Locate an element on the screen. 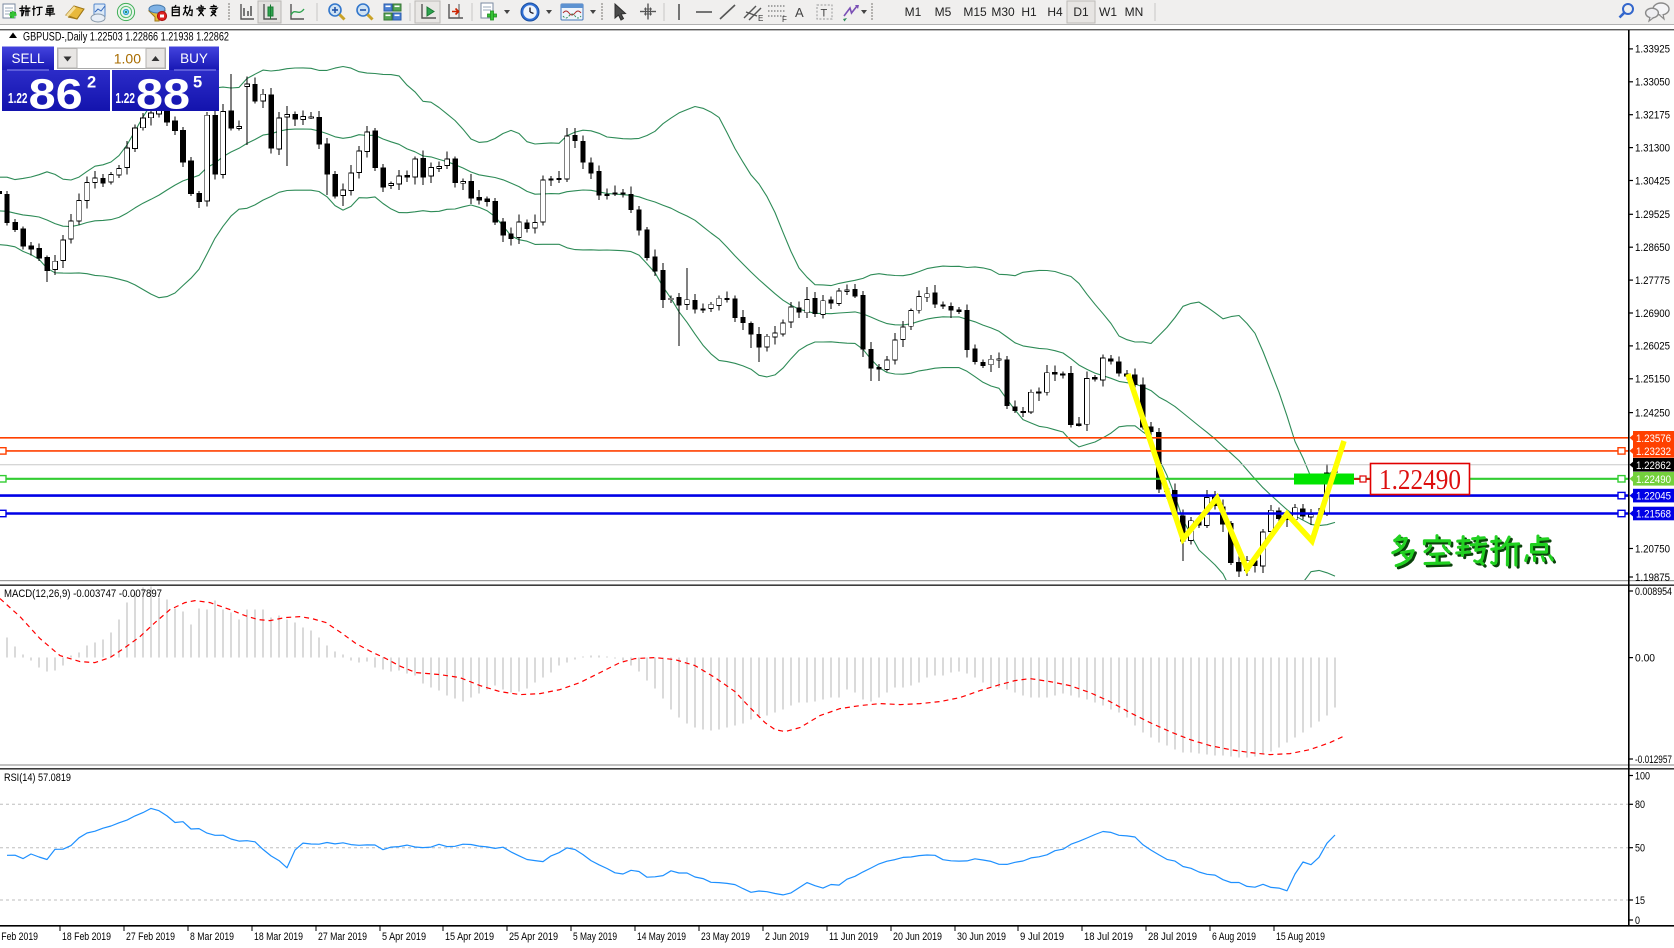  svg-text: 1.26025 is located at coordinates (1652, 347).